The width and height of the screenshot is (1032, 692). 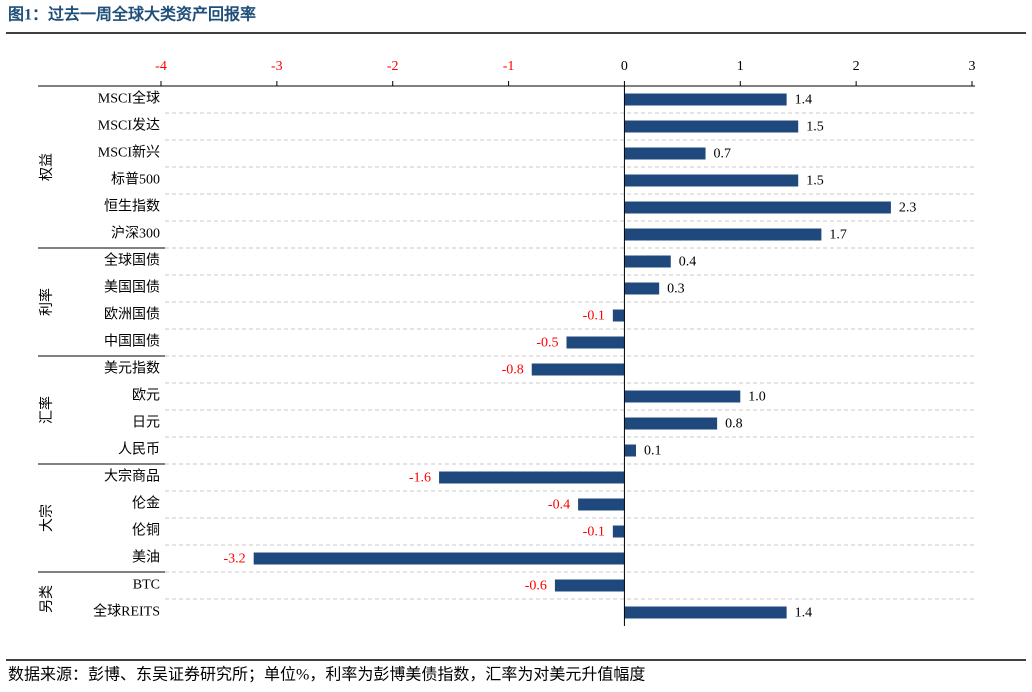 I want to click on x-tick-label: -2, so click(x=393, y=66).